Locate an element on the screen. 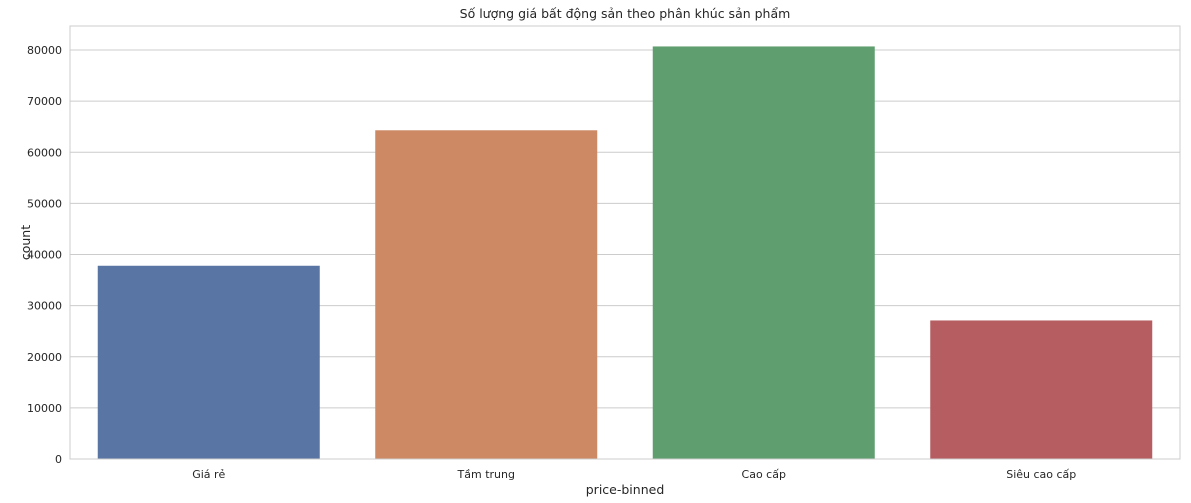 The width and height of the screenshot is (1191, 503). y-tick-label: 30000 is located at coordinates (44, 306).